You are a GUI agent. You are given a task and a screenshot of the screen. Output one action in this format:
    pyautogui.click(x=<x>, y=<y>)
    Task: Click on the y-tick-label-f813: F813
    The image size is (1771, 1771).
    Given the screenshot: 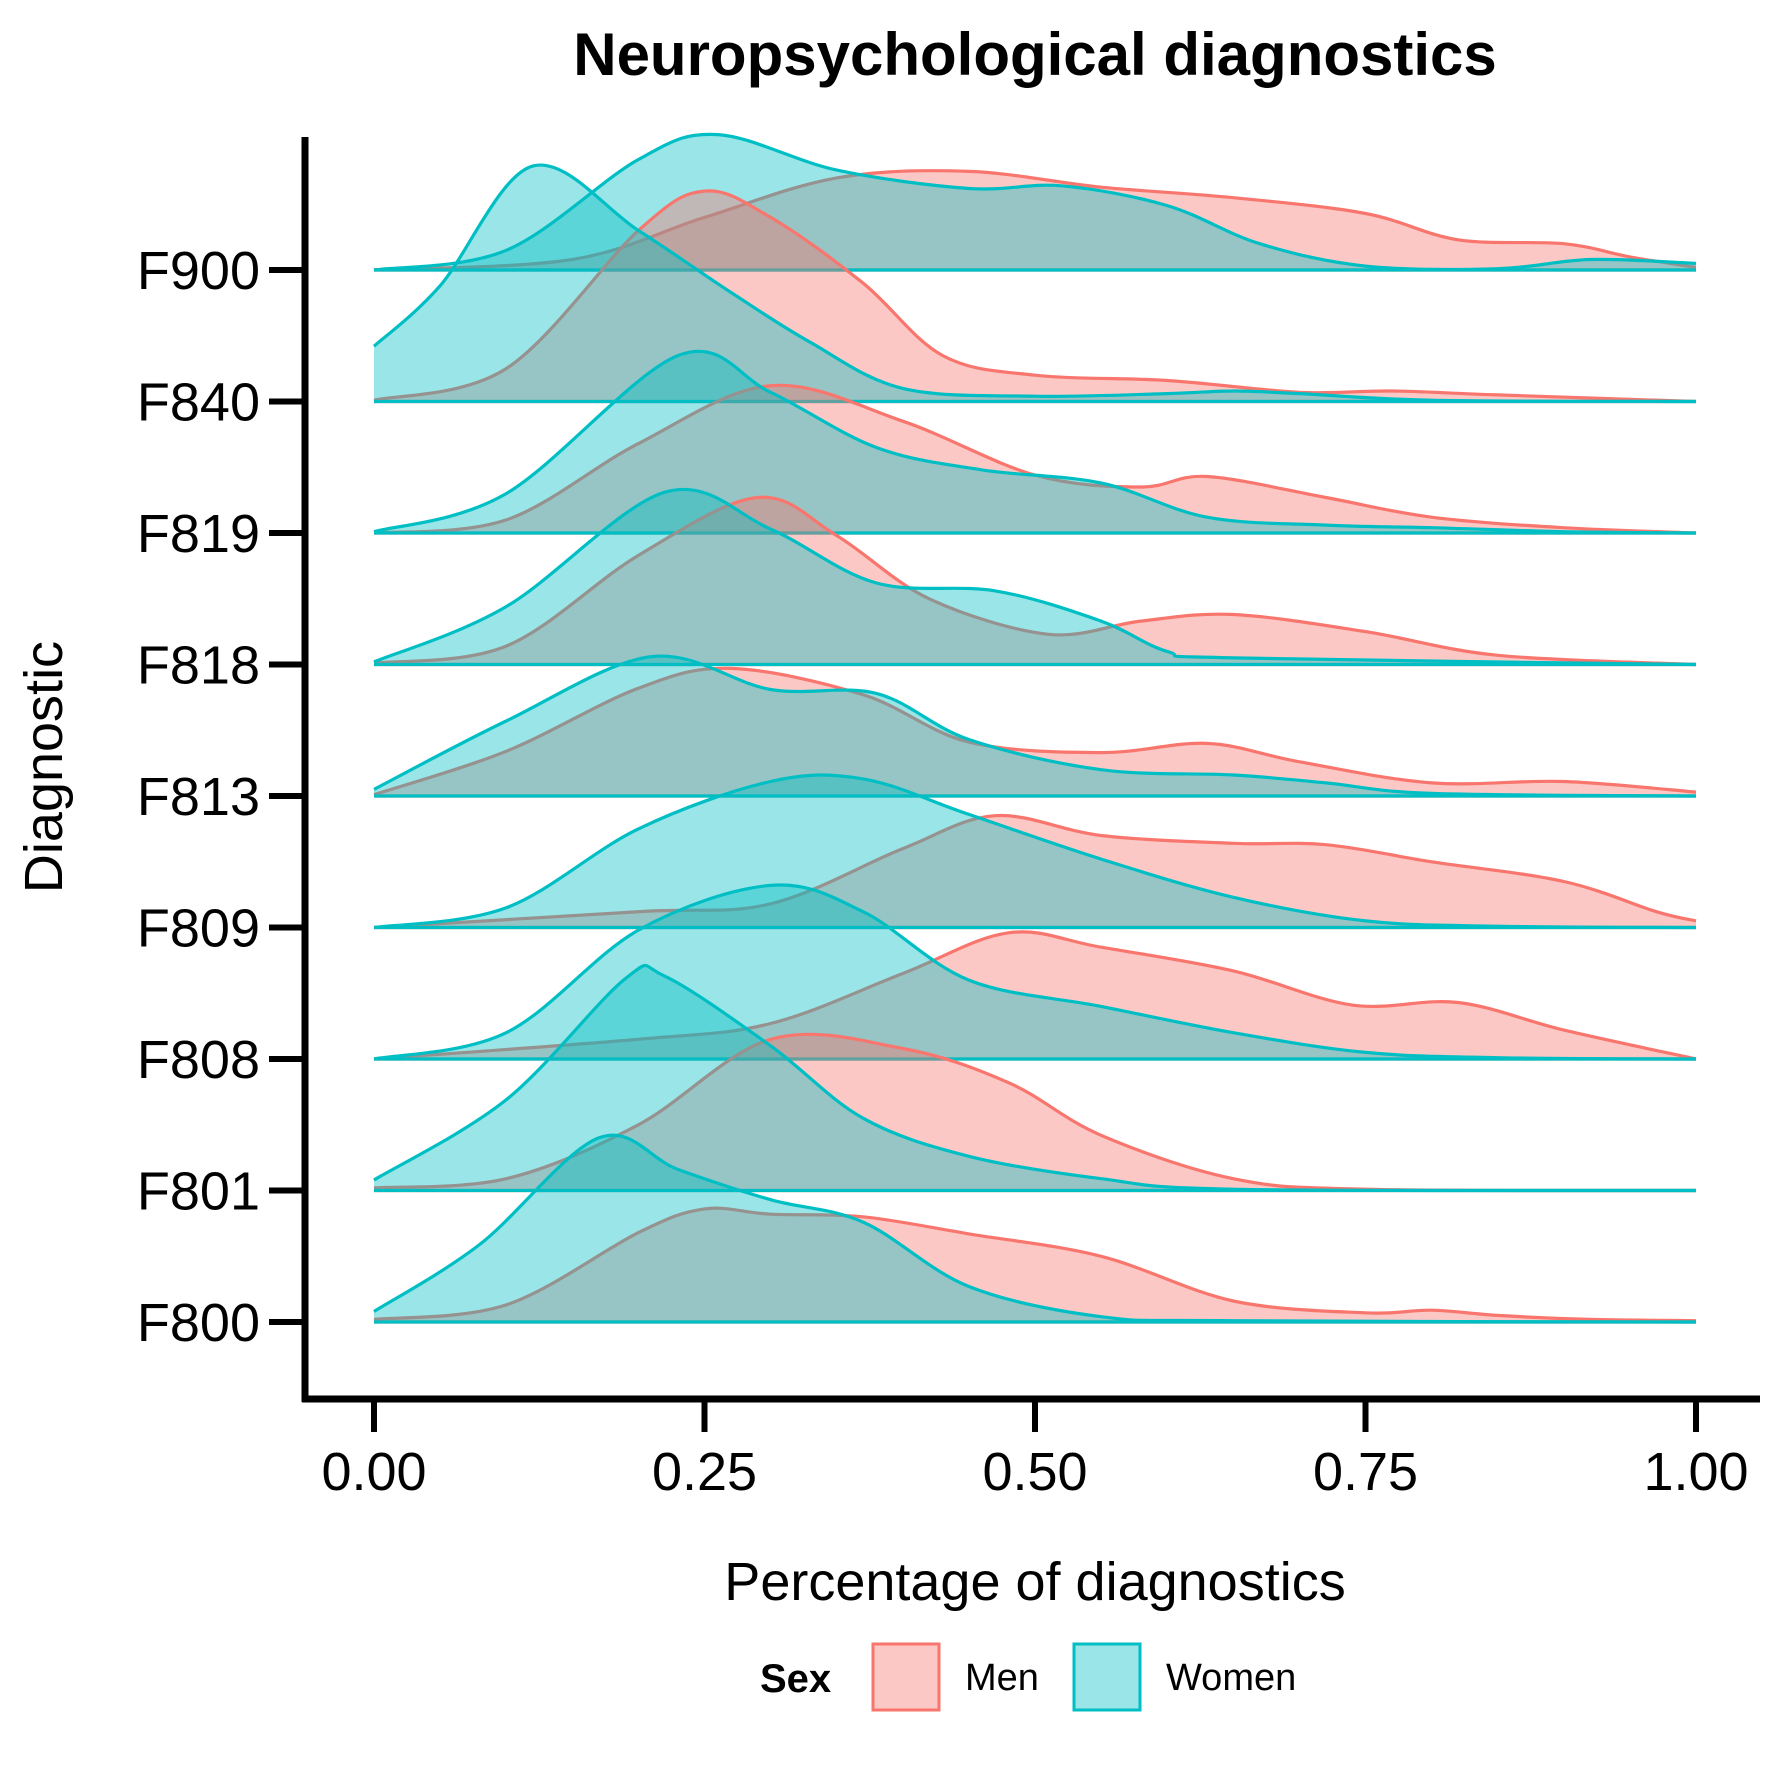 What is the action you would take?
    pyautogui.click(x=198, y=797)
    